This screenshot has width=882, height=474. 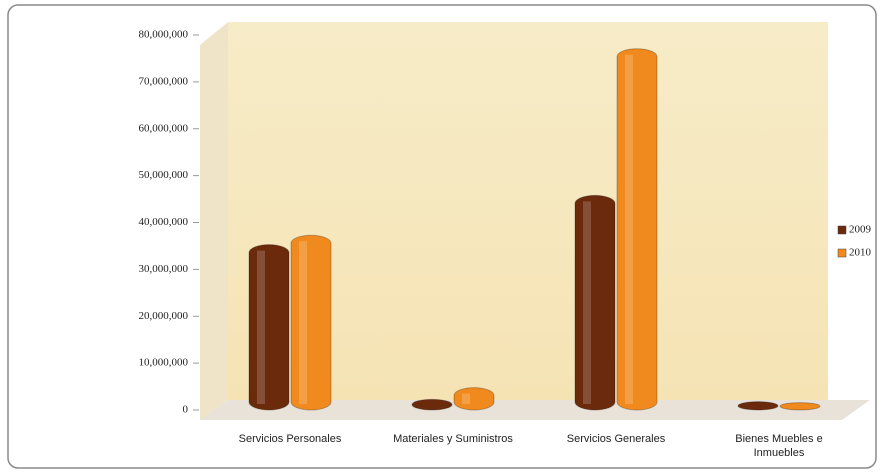 What do you see at coordinates (164, 269) in the screenshot?
I see `y-tick-label: 30,000,000` at bounding box center [164, 269].